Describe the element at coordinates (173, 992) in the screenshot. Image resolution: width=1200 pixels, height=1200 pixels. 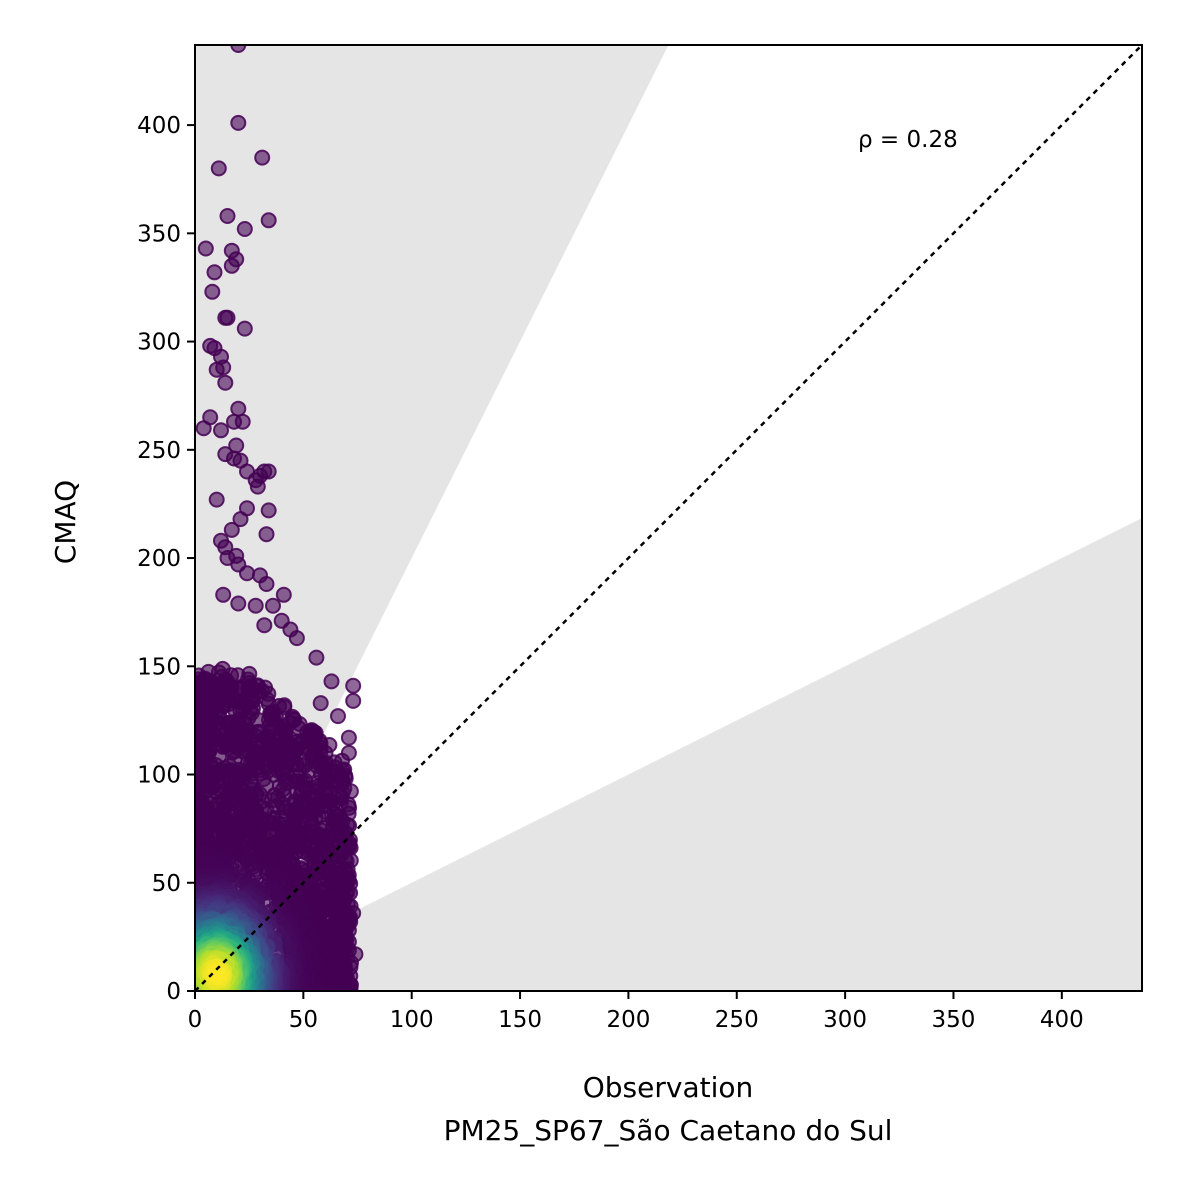
I see `y-tick-label: 0` at that location.